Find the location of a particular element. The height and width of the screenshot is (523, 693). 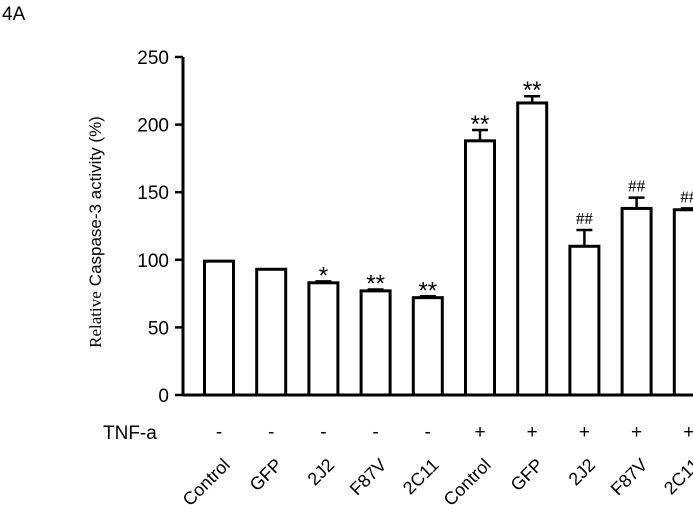

y-tick-label: 150 is located at coordinates (153, 193).